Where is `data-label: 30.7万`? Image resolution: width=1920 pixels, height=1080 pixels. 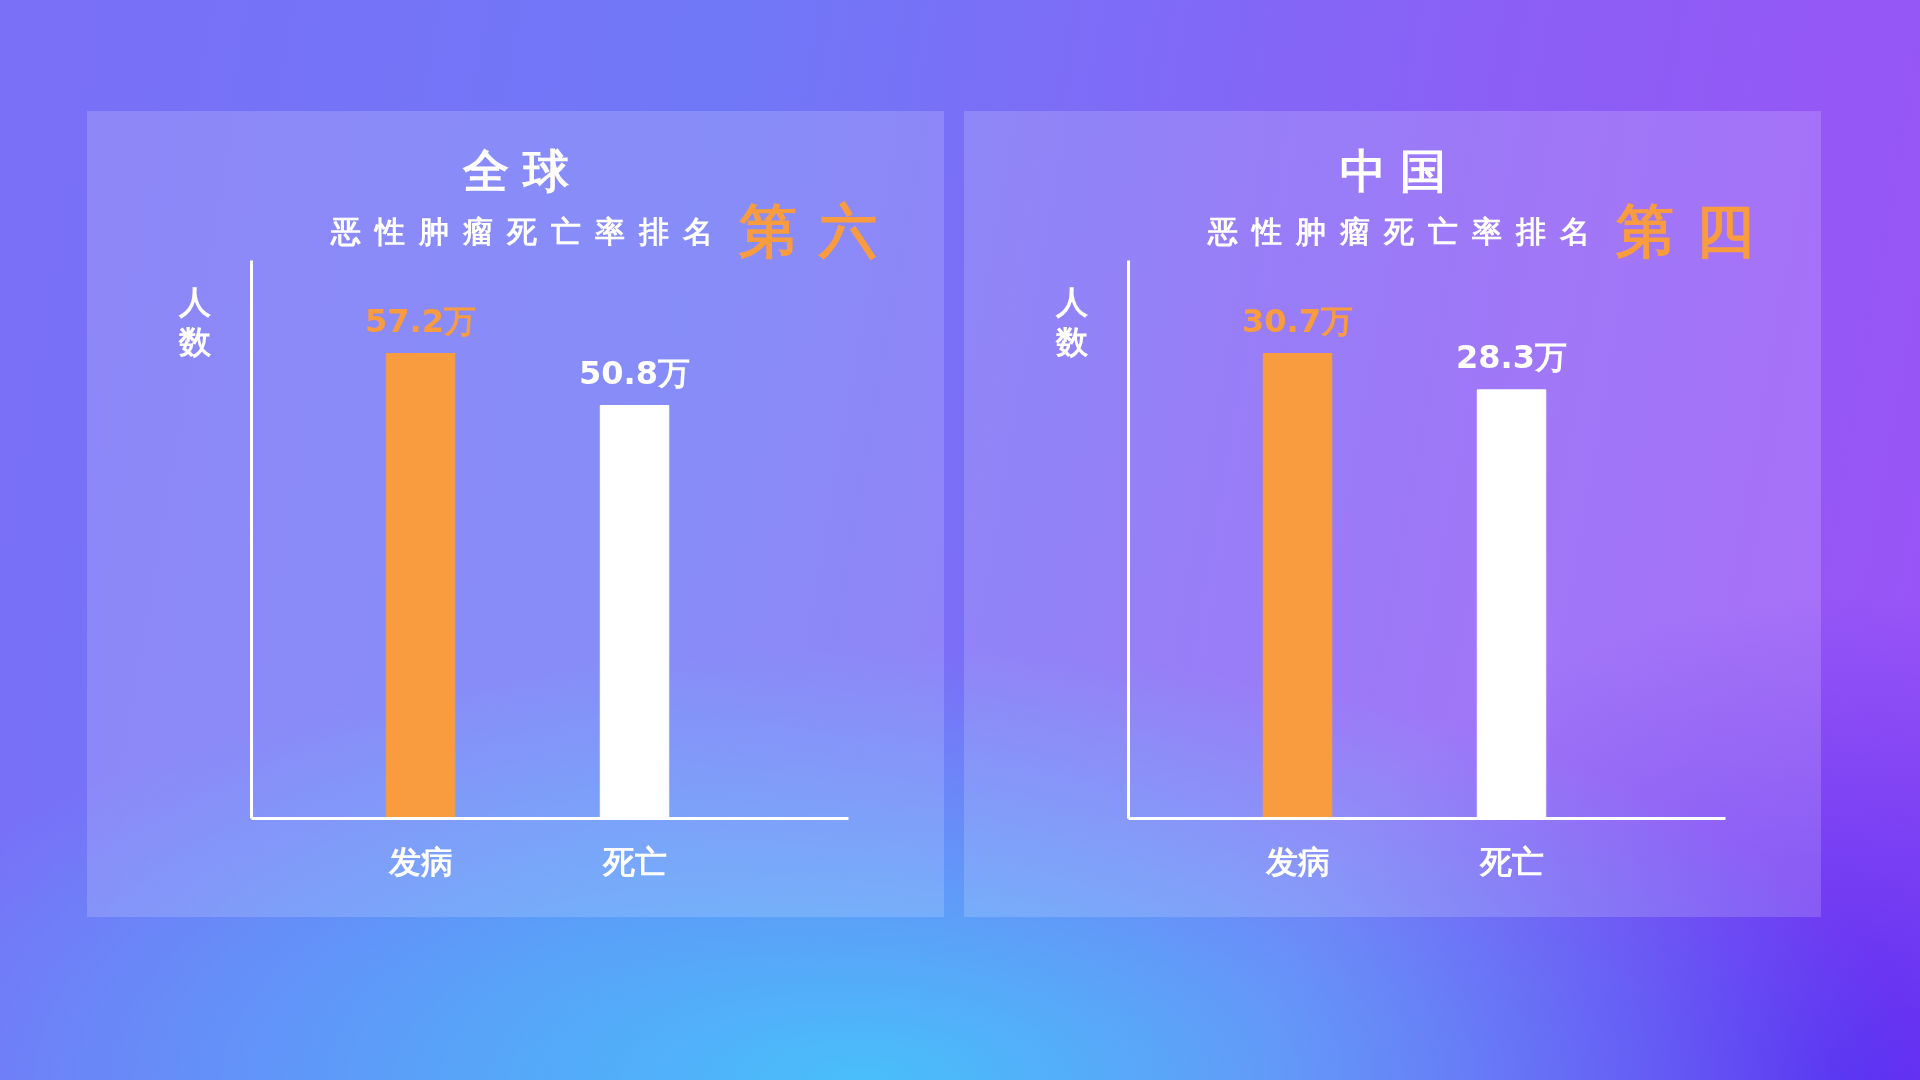 data-label: 30.7万 is located at coordinates (1298, 320).